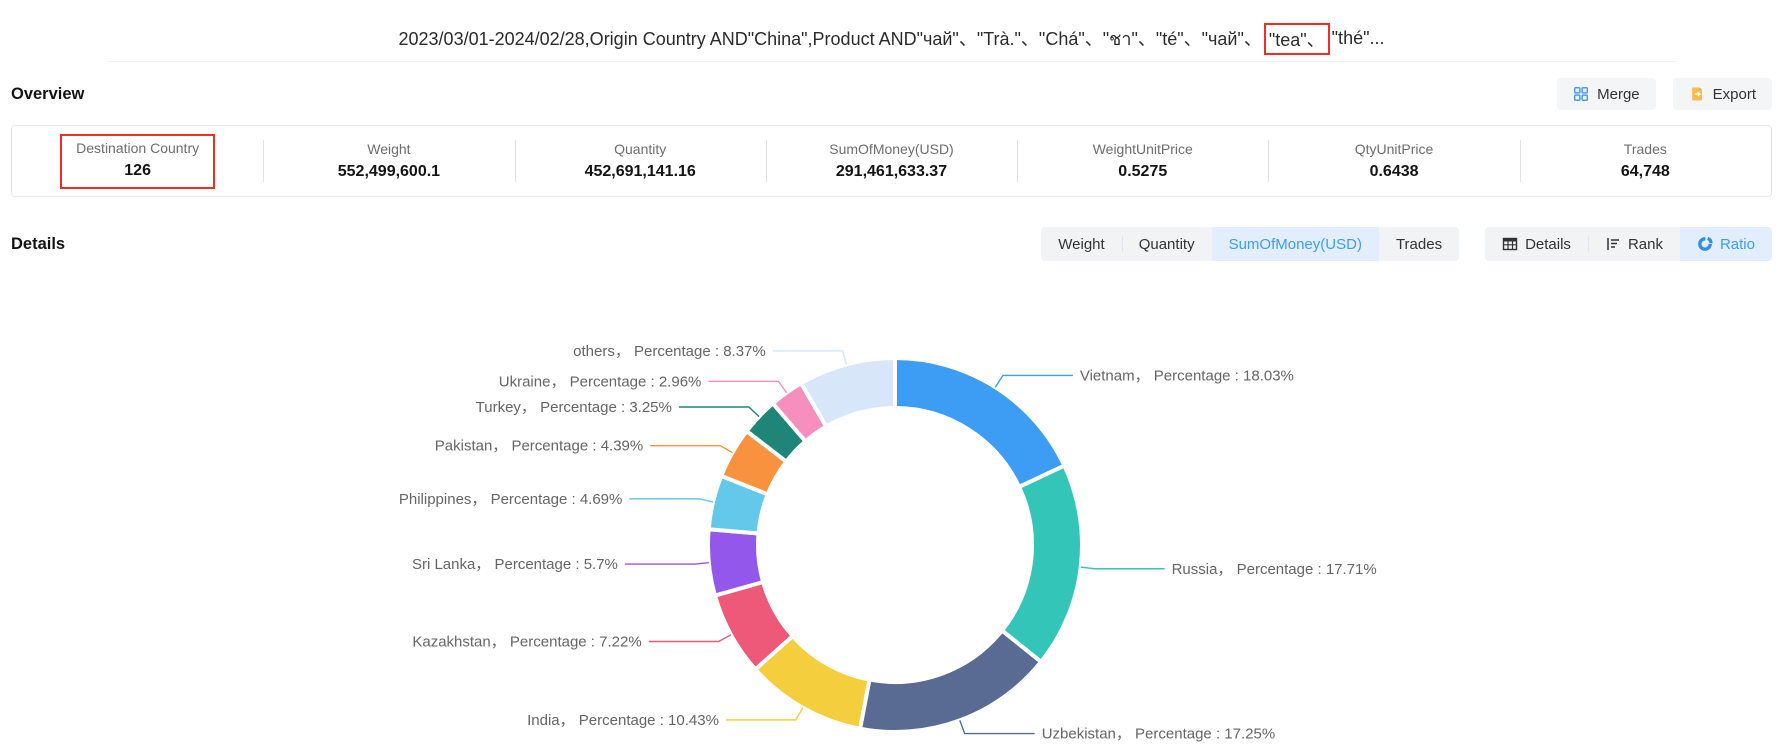 This screenshot has width=1783, height=752. I want to click on pie-label: India， Percentage : 10.43%, so click(623, 720).